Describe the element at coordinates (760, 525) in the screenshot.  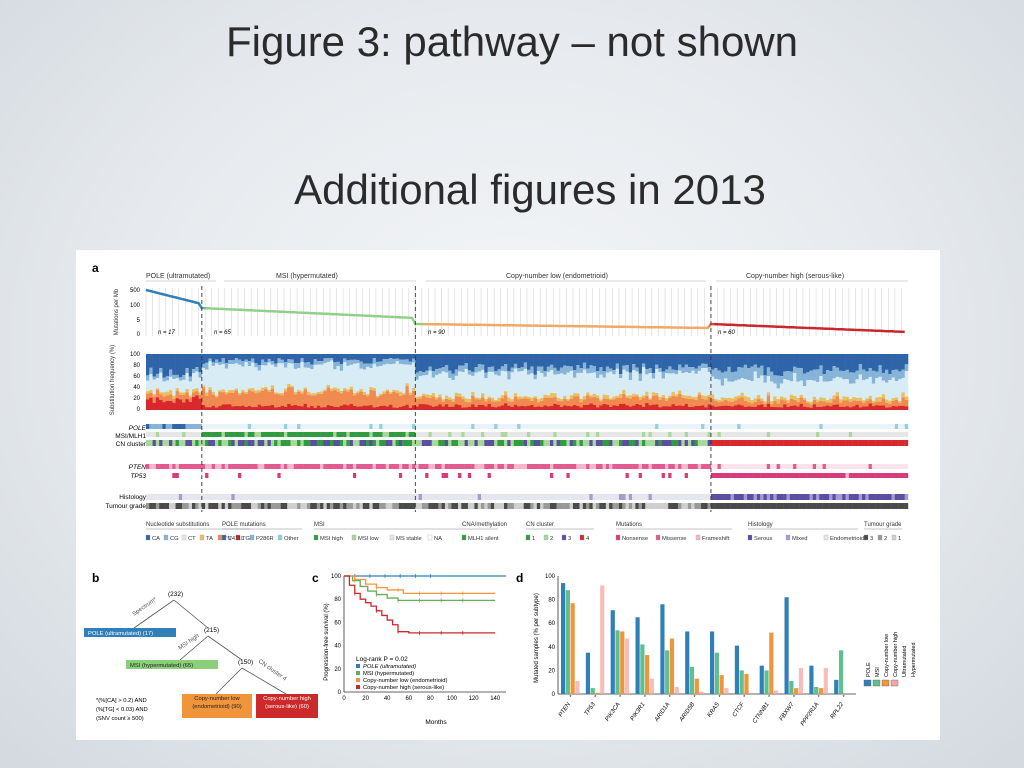
I see `legend-title: Histology` at that location.